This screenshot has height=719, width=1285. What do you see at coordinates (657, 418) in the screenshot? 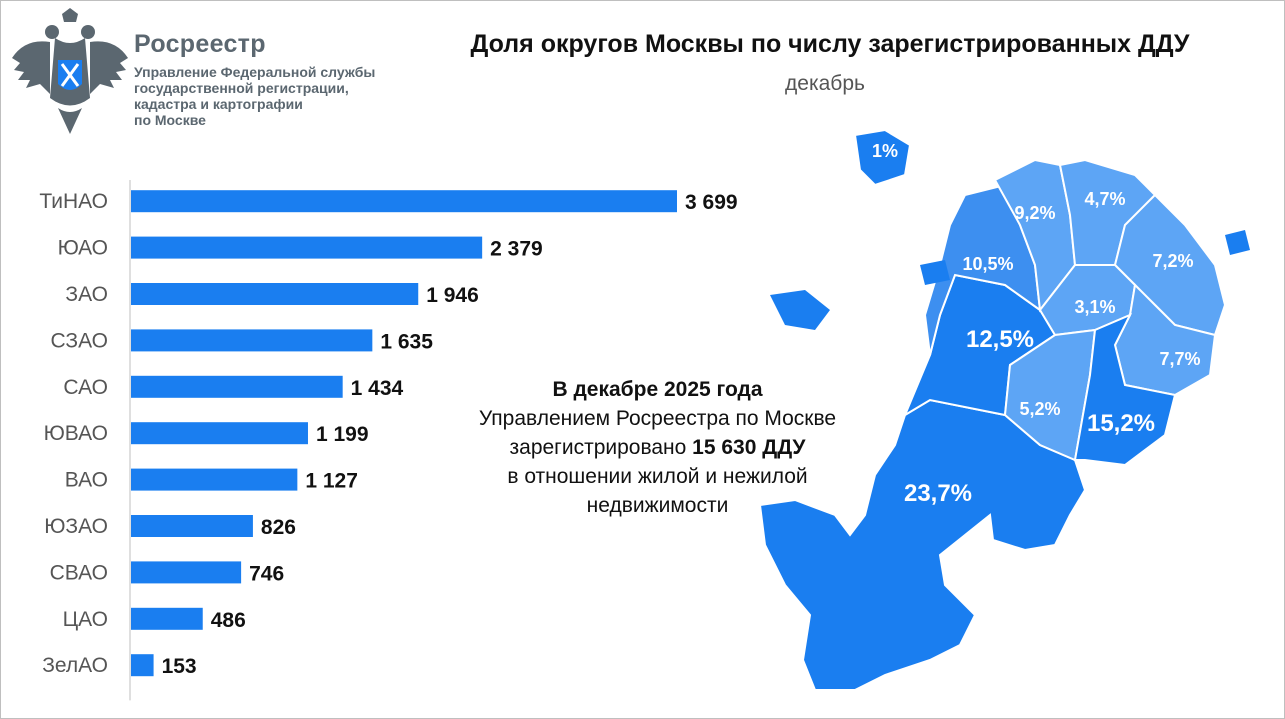
I see `info-line-2: Управлением Росреестра по Москве` at bounding box center [657, 418].